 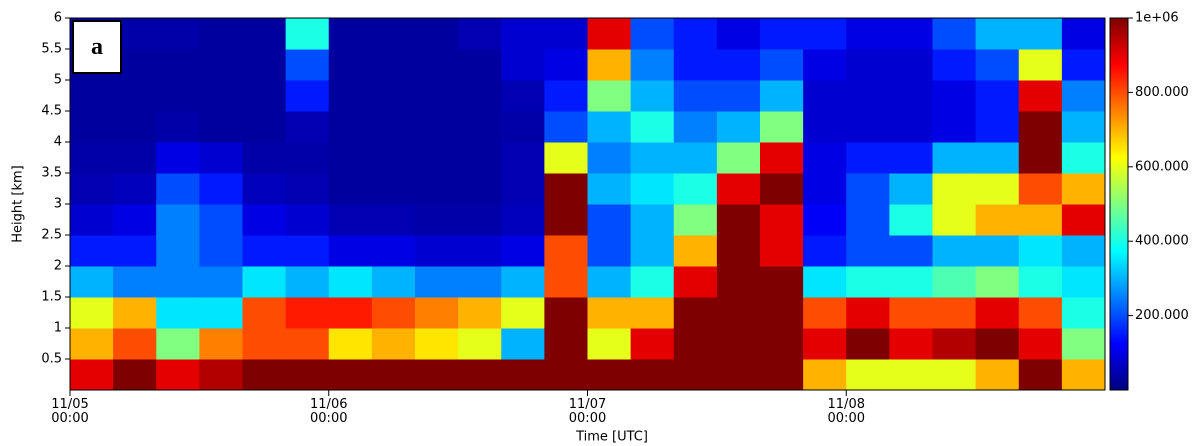 I want to click on x-tick-label: 11/08 00:00, so click(x=846, y=411).